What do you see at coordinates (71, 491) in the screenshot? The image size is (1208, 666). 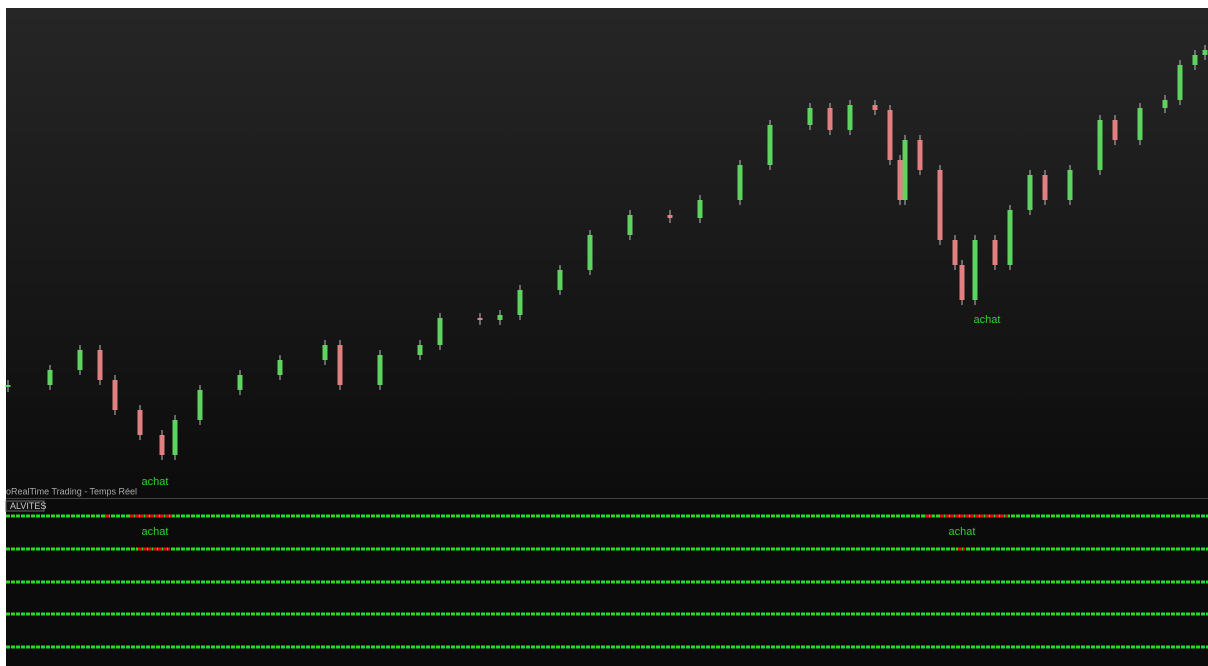 I see `status-label: oRealTime Trading - Temps Réel` at bounding box center [71, 491].